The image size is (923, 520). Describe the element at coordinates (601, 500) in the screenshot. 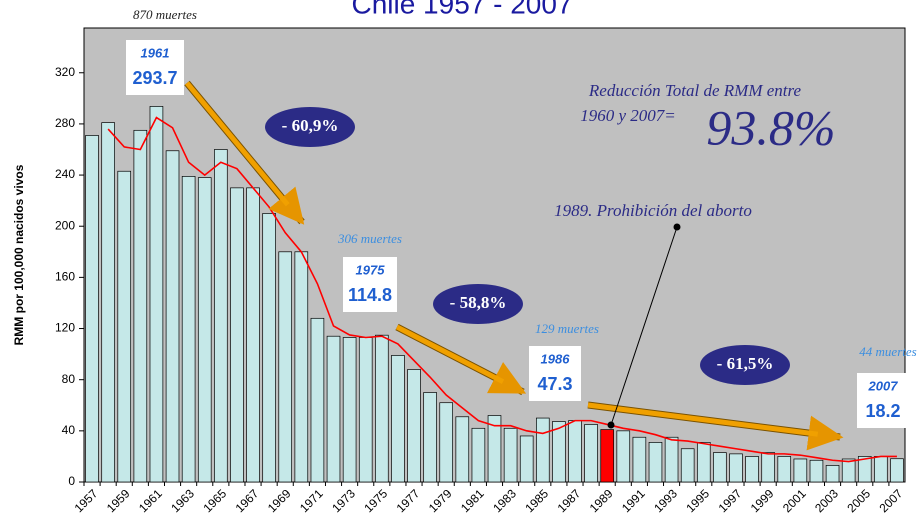

I see `x-tick-label: 1989` at that location.